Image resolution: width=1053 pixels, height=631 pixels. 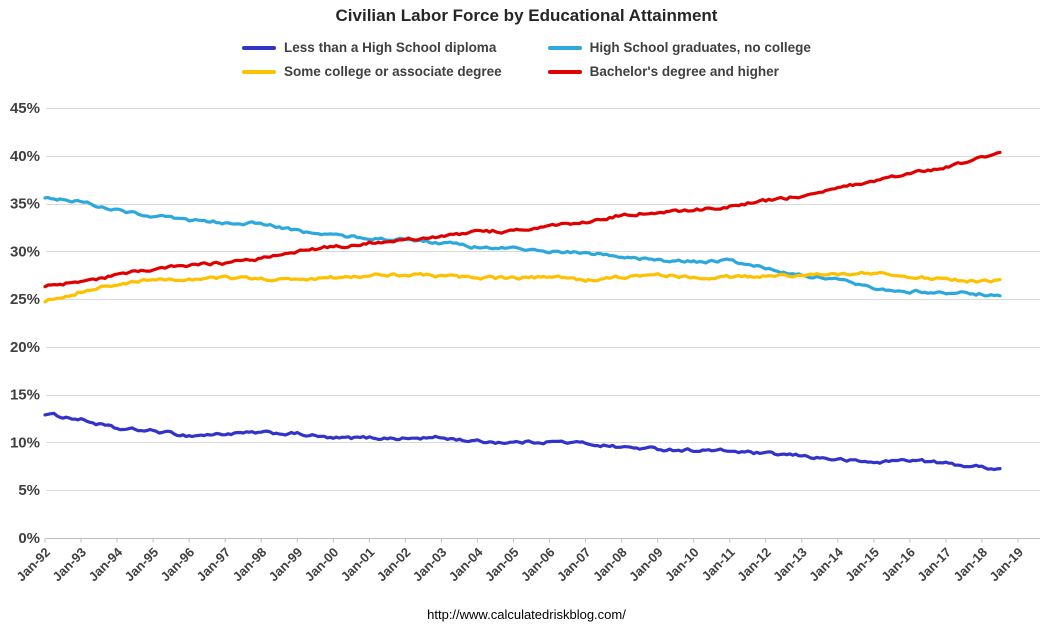 I want to click on y-axis-tick-label: 30%, so click(x=25, y=251).